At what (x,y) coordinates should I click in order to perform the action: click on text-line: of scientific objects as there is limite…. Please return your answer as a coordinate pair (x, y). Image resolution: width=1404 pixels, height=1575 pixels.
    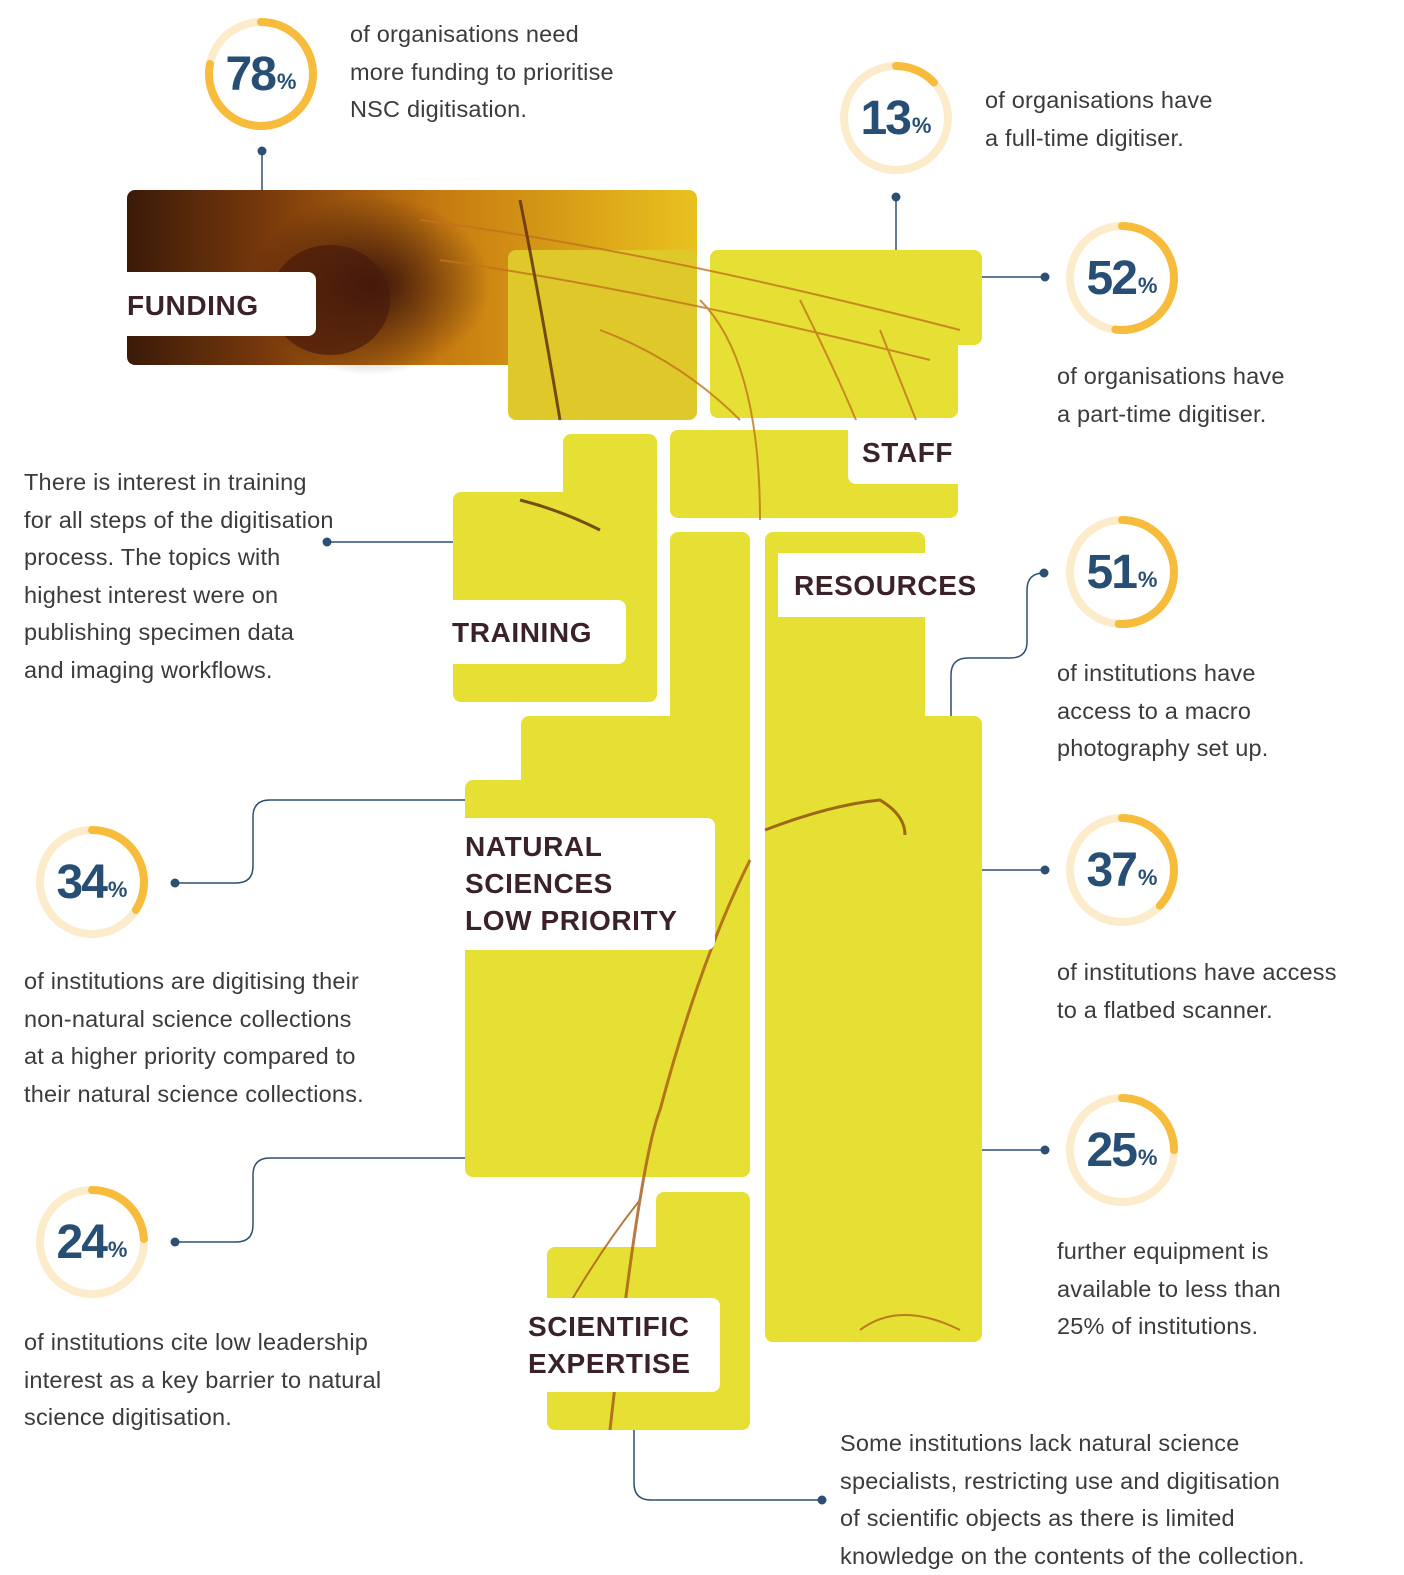
    Looking at the image, I should click on (1037, 1518).